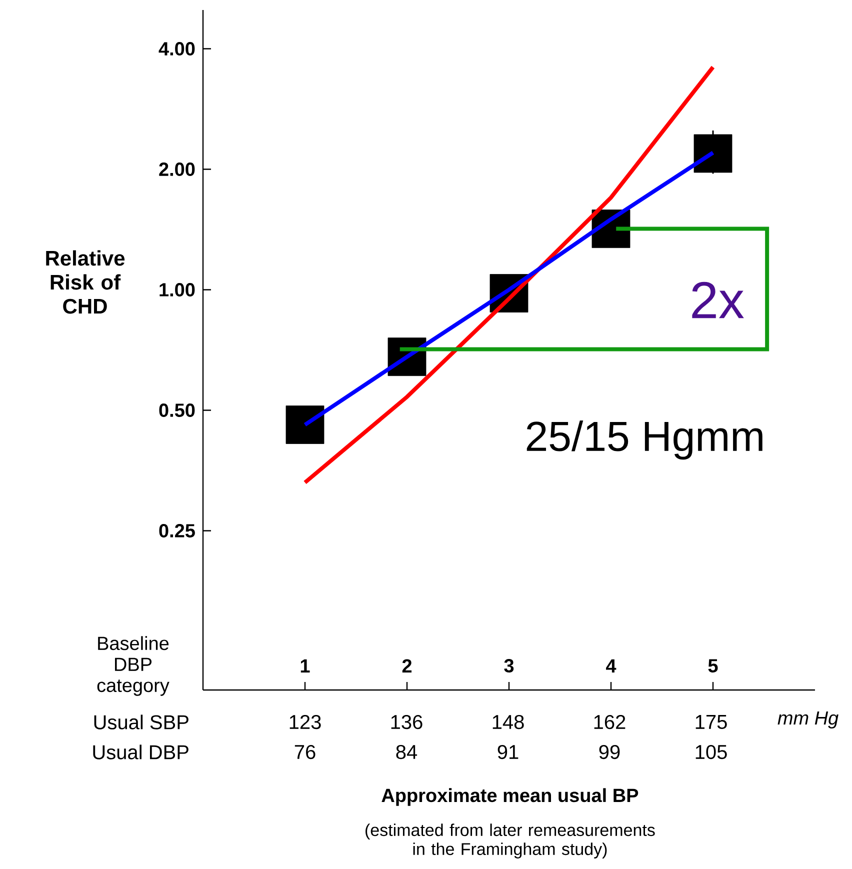 The width and height of the screenshot is (852, 869). What do you see at coordinates (808, 719) in the screenshot?
I see `text: mm Hg` at bounding box center [808, 719].